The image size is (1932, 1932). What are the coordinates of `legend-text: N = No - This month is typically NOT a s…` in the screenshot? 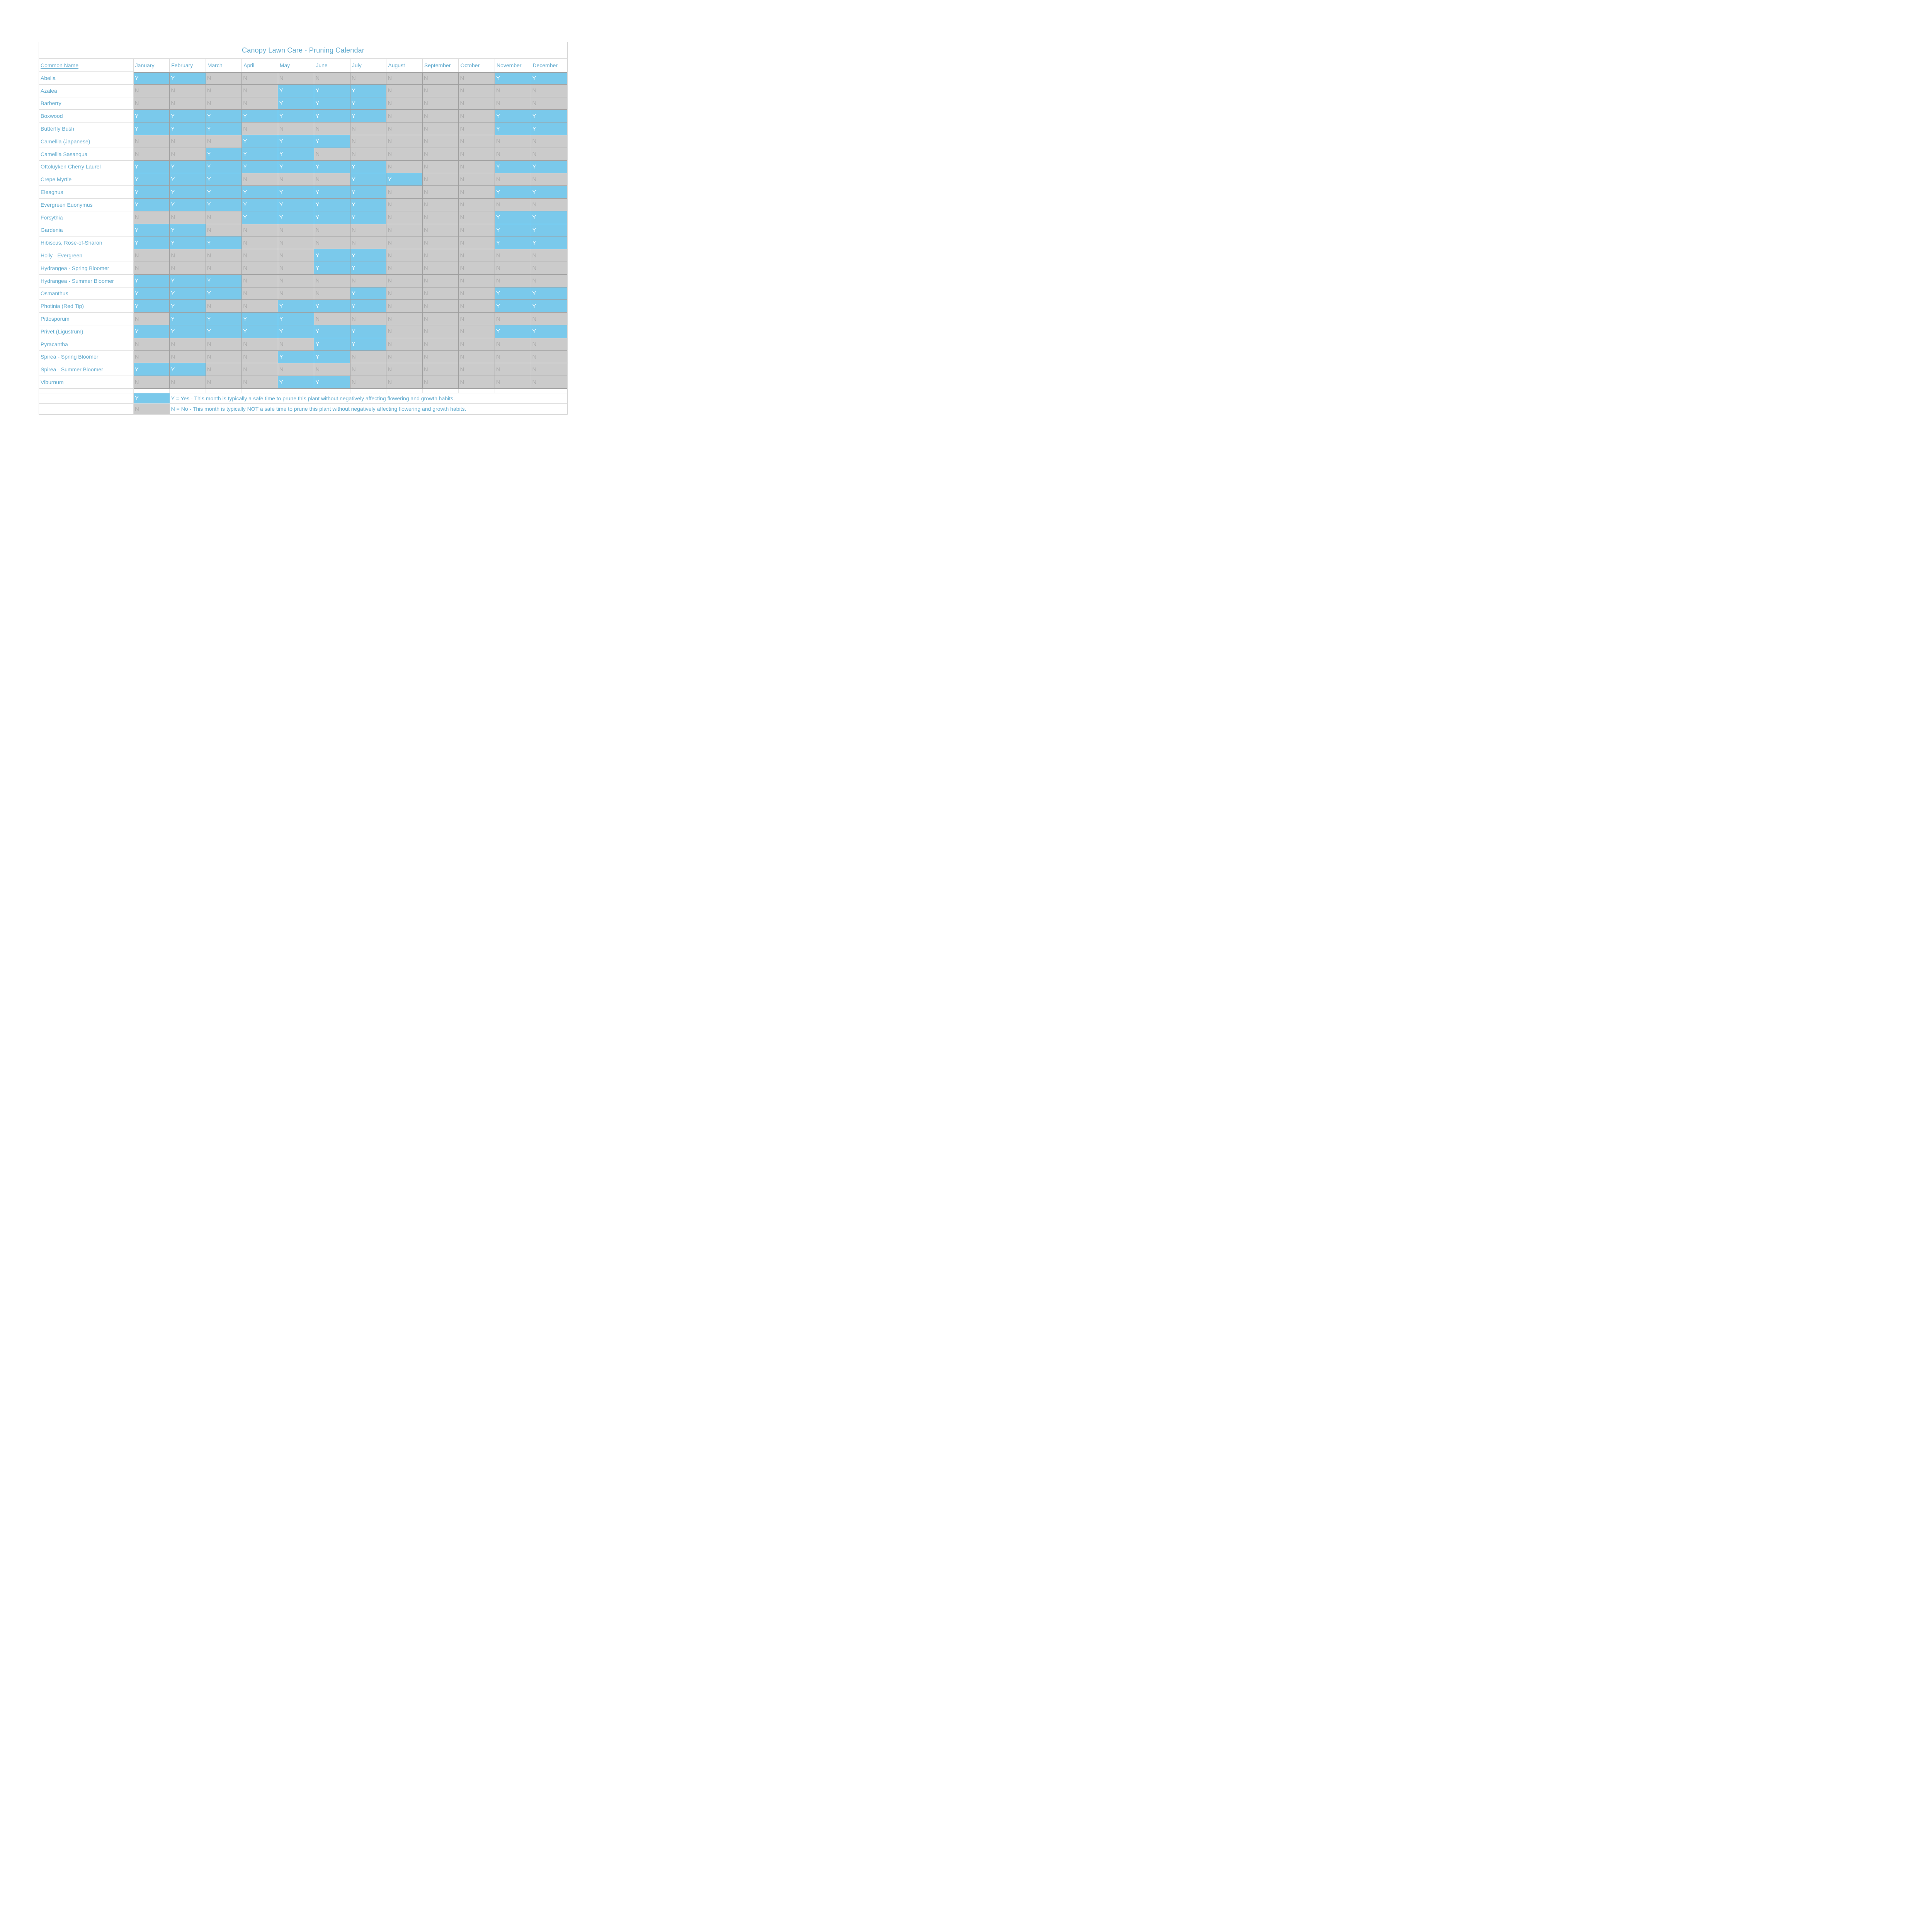 It's located at (369, 408).